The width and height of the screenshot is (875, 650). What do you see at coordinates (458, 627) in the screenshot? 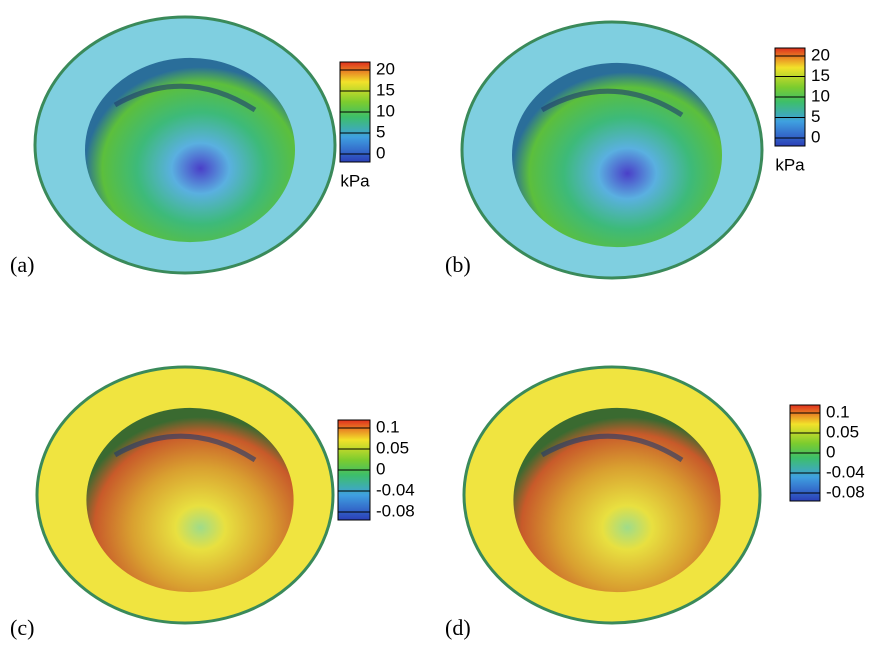
I see `panel-label: (d)` at bounding box center [458, 627].